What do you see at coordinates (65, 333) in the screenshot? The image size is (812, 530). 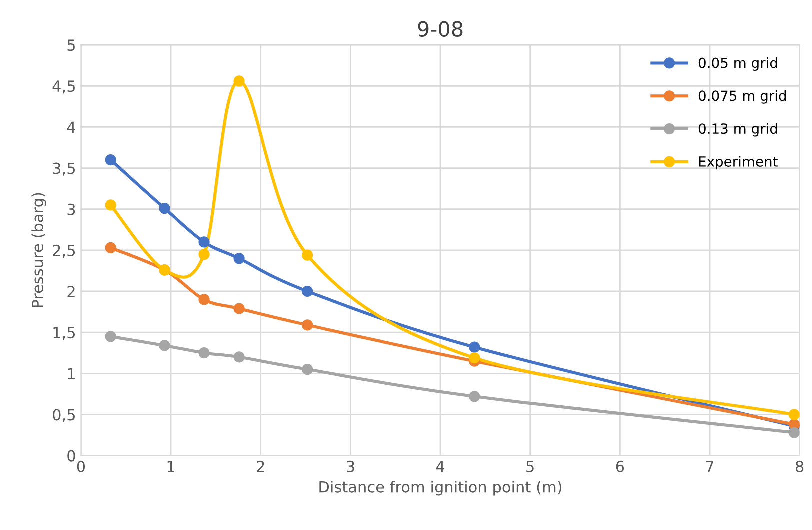 I see `y-tick-label: 1,5` at bounding box center [65, 333].